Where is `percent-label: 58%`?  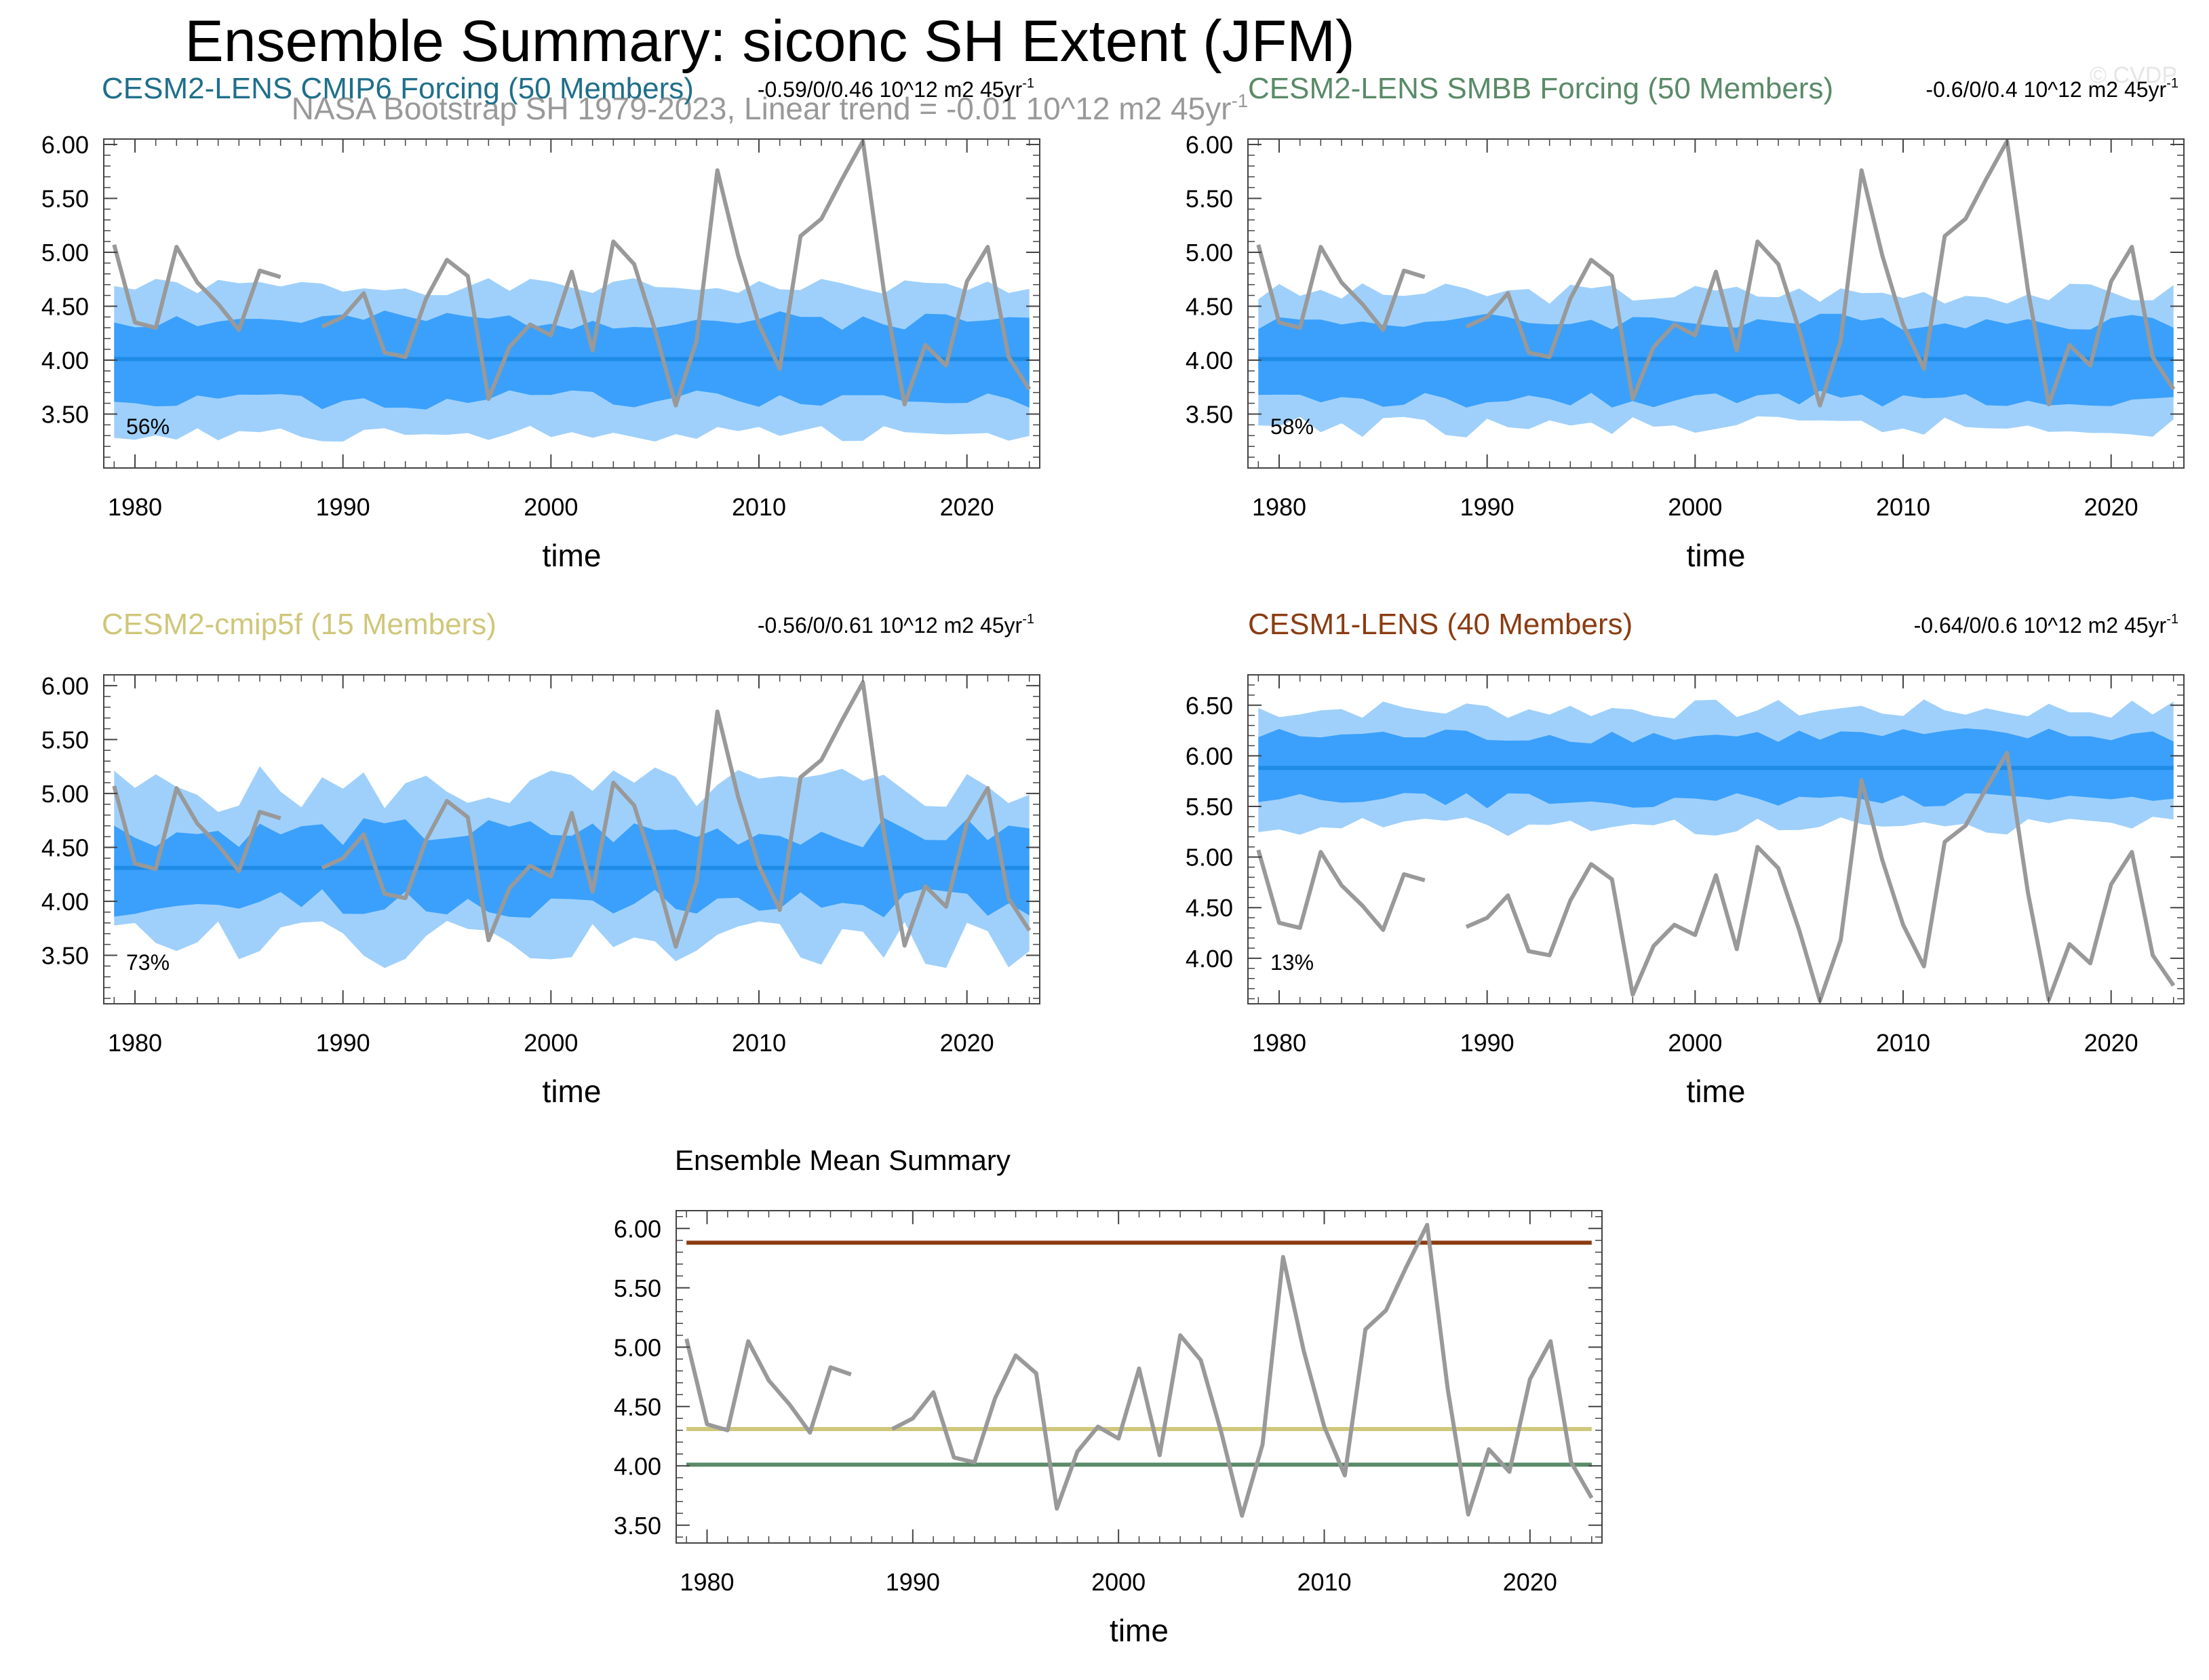
percent-label: 58% is located at coordinates (1292, 427).